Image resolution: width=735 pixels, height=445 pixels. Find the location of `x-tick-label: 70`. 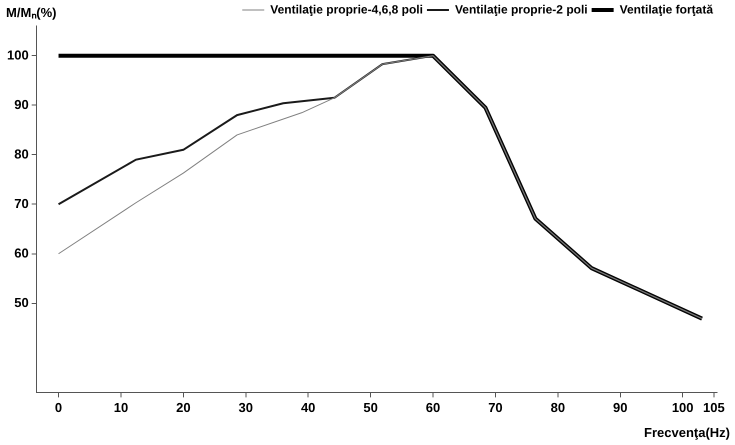

x-tick-label: 70 is located at coordinates (495, 407).